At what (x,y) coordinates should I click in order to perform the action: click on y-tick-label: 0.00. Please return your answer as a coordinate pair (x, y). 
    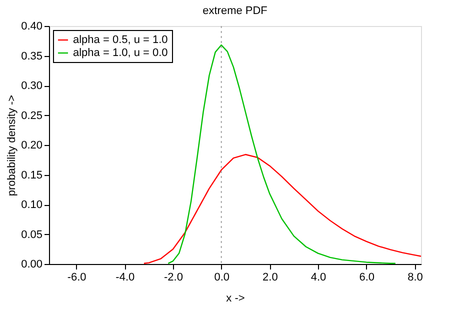
    Looking at the image, I should click on (31, 264).